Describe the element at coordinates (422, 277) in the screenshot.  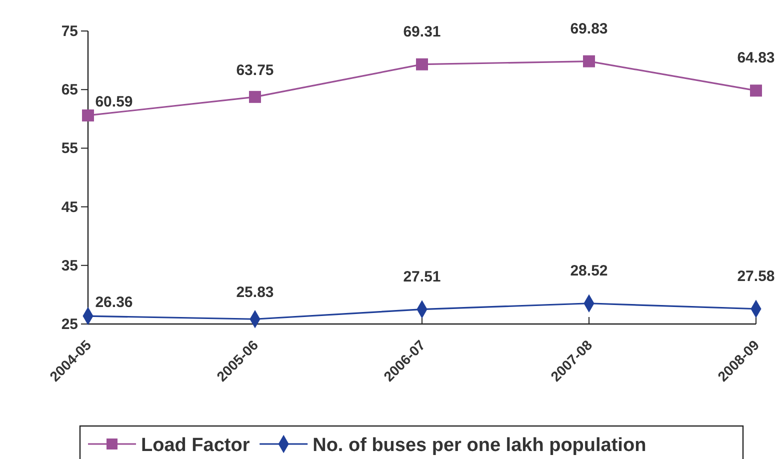
I see `data-label: 27.51` at that location.